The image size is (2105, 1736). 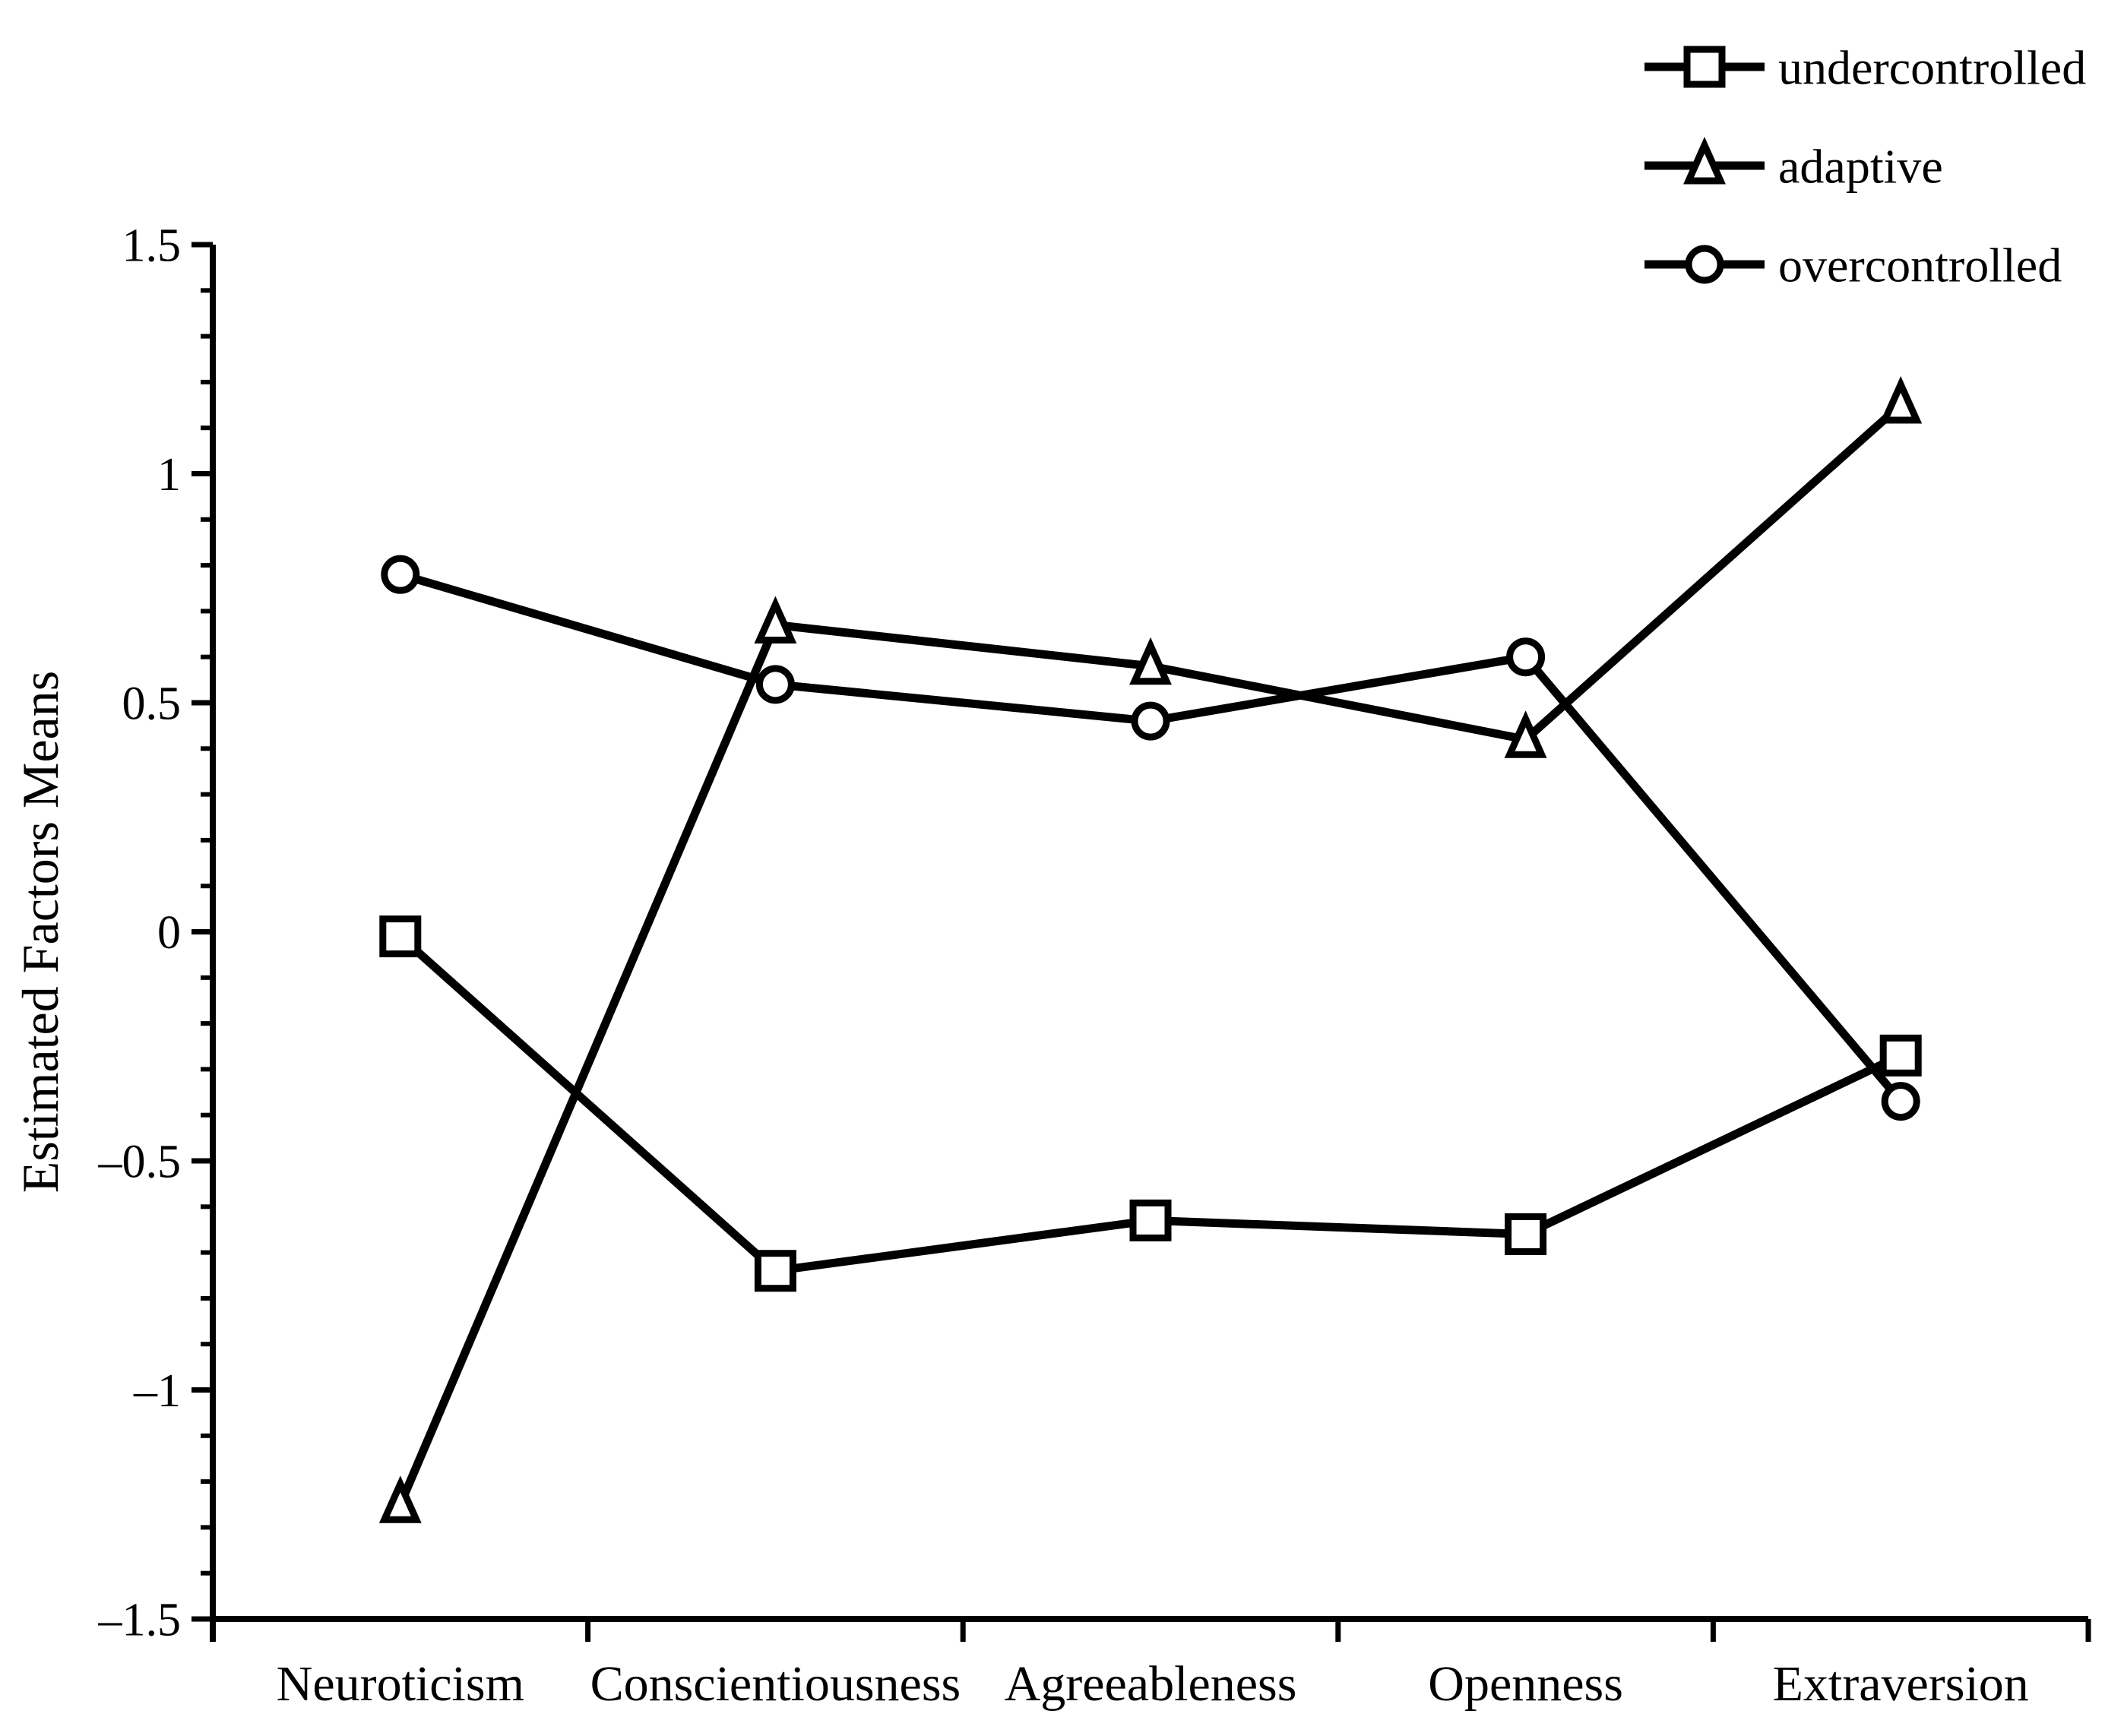 What do you see at coordinates (1151, 1684) in the screenshot?
I see `x-category-label: Agreeableness` at bounding box center [1151, 1684].